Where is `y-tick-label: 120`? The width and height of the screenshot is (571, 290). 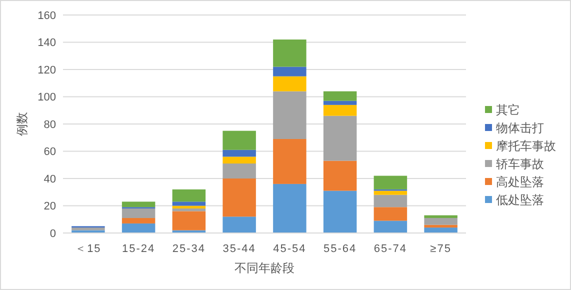
y-tick-label: 120 is located at coordinates (47, 70).